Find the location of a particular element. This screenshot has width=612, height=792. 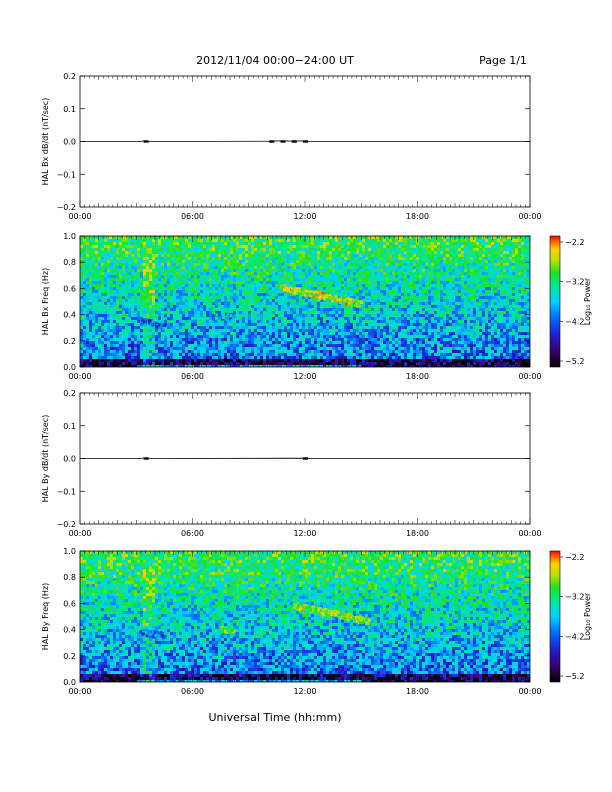

colorbar-bx-freq: −2.2 −3.2 −4.2 −5.2 Log₁₀ Power is located at coordinates (570, 301).